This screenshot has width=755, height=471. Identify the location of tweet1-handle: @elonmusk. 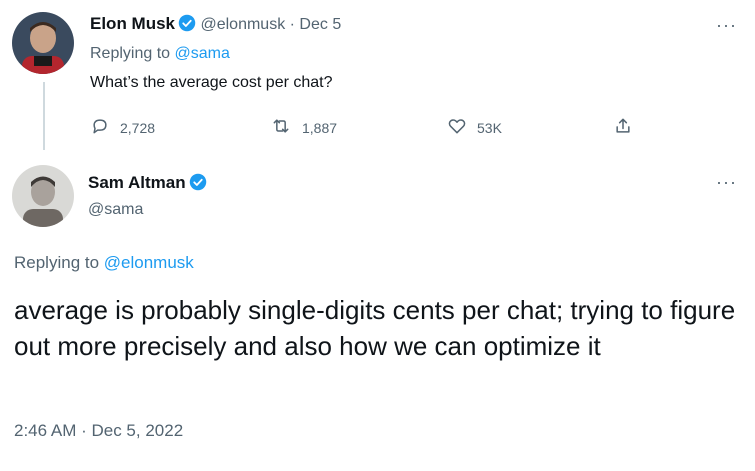
(243, 24).